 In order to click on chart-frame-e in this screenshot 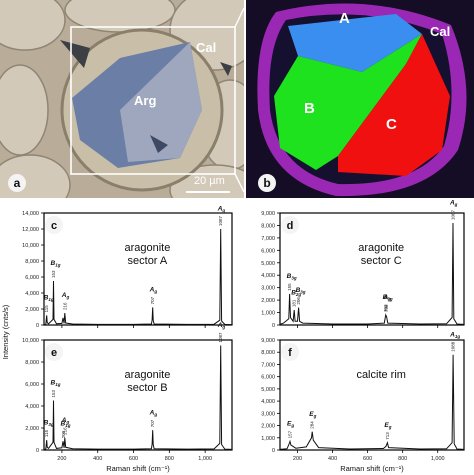, I will do `click(138, 395)`.